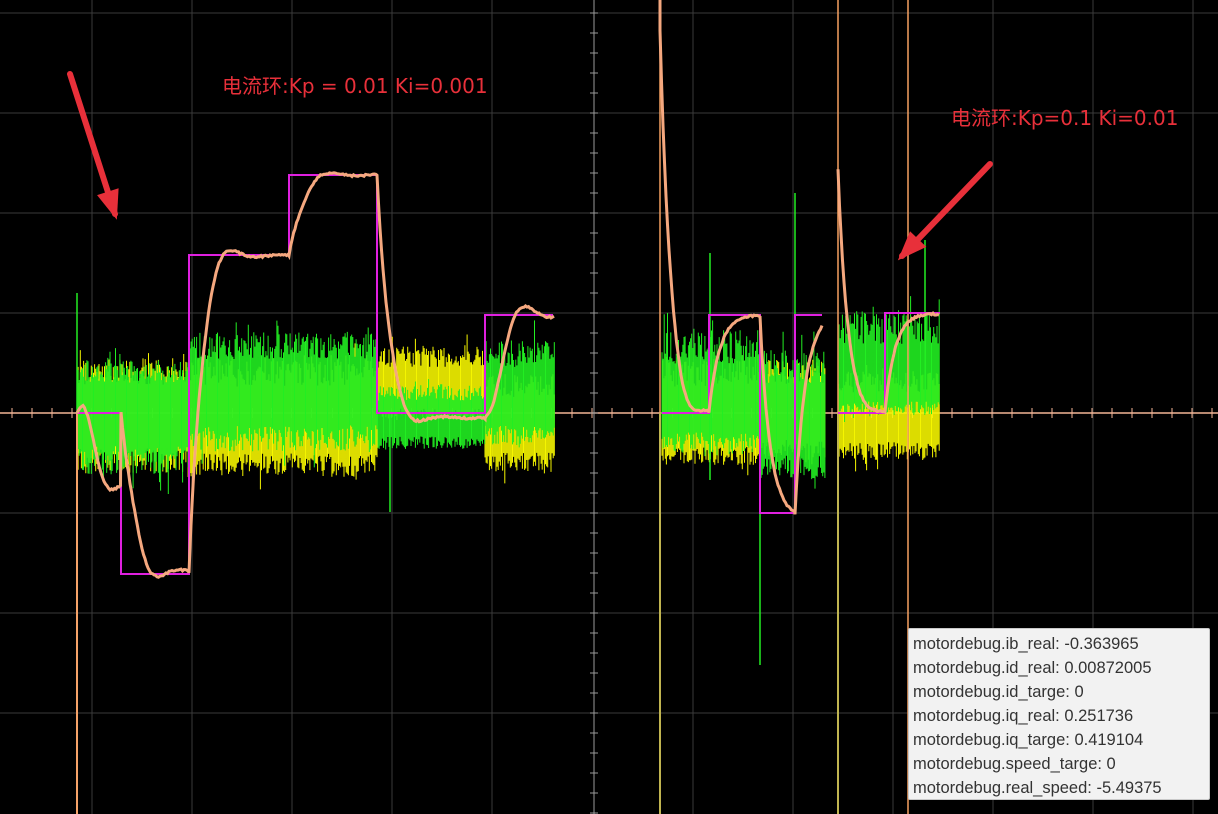 This screenshot has height=814, width=1218. Describe the element at coordinates (1026, 644) in the screenshot. I see `readout-ib-real: motordebug.ib_real: -0.363965` at that location.